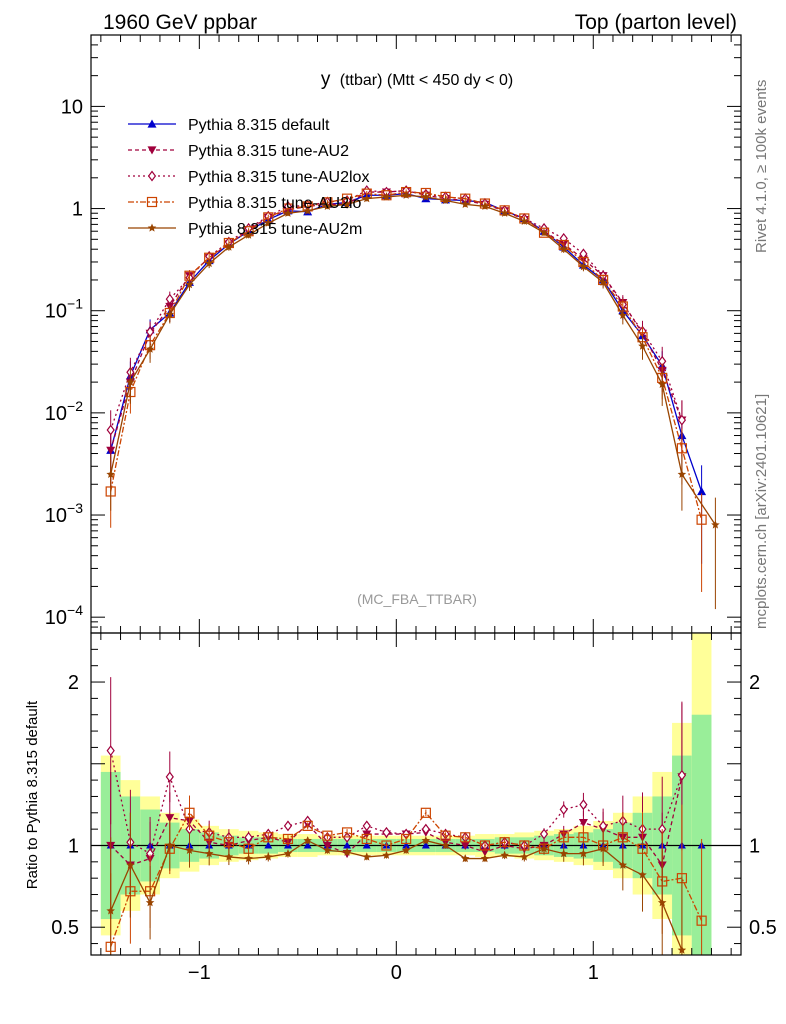  What do you see at coordinates (75, 508) in the screenshot?
I see `y-tick-exponent: −3` at bounding box center [75, 508].